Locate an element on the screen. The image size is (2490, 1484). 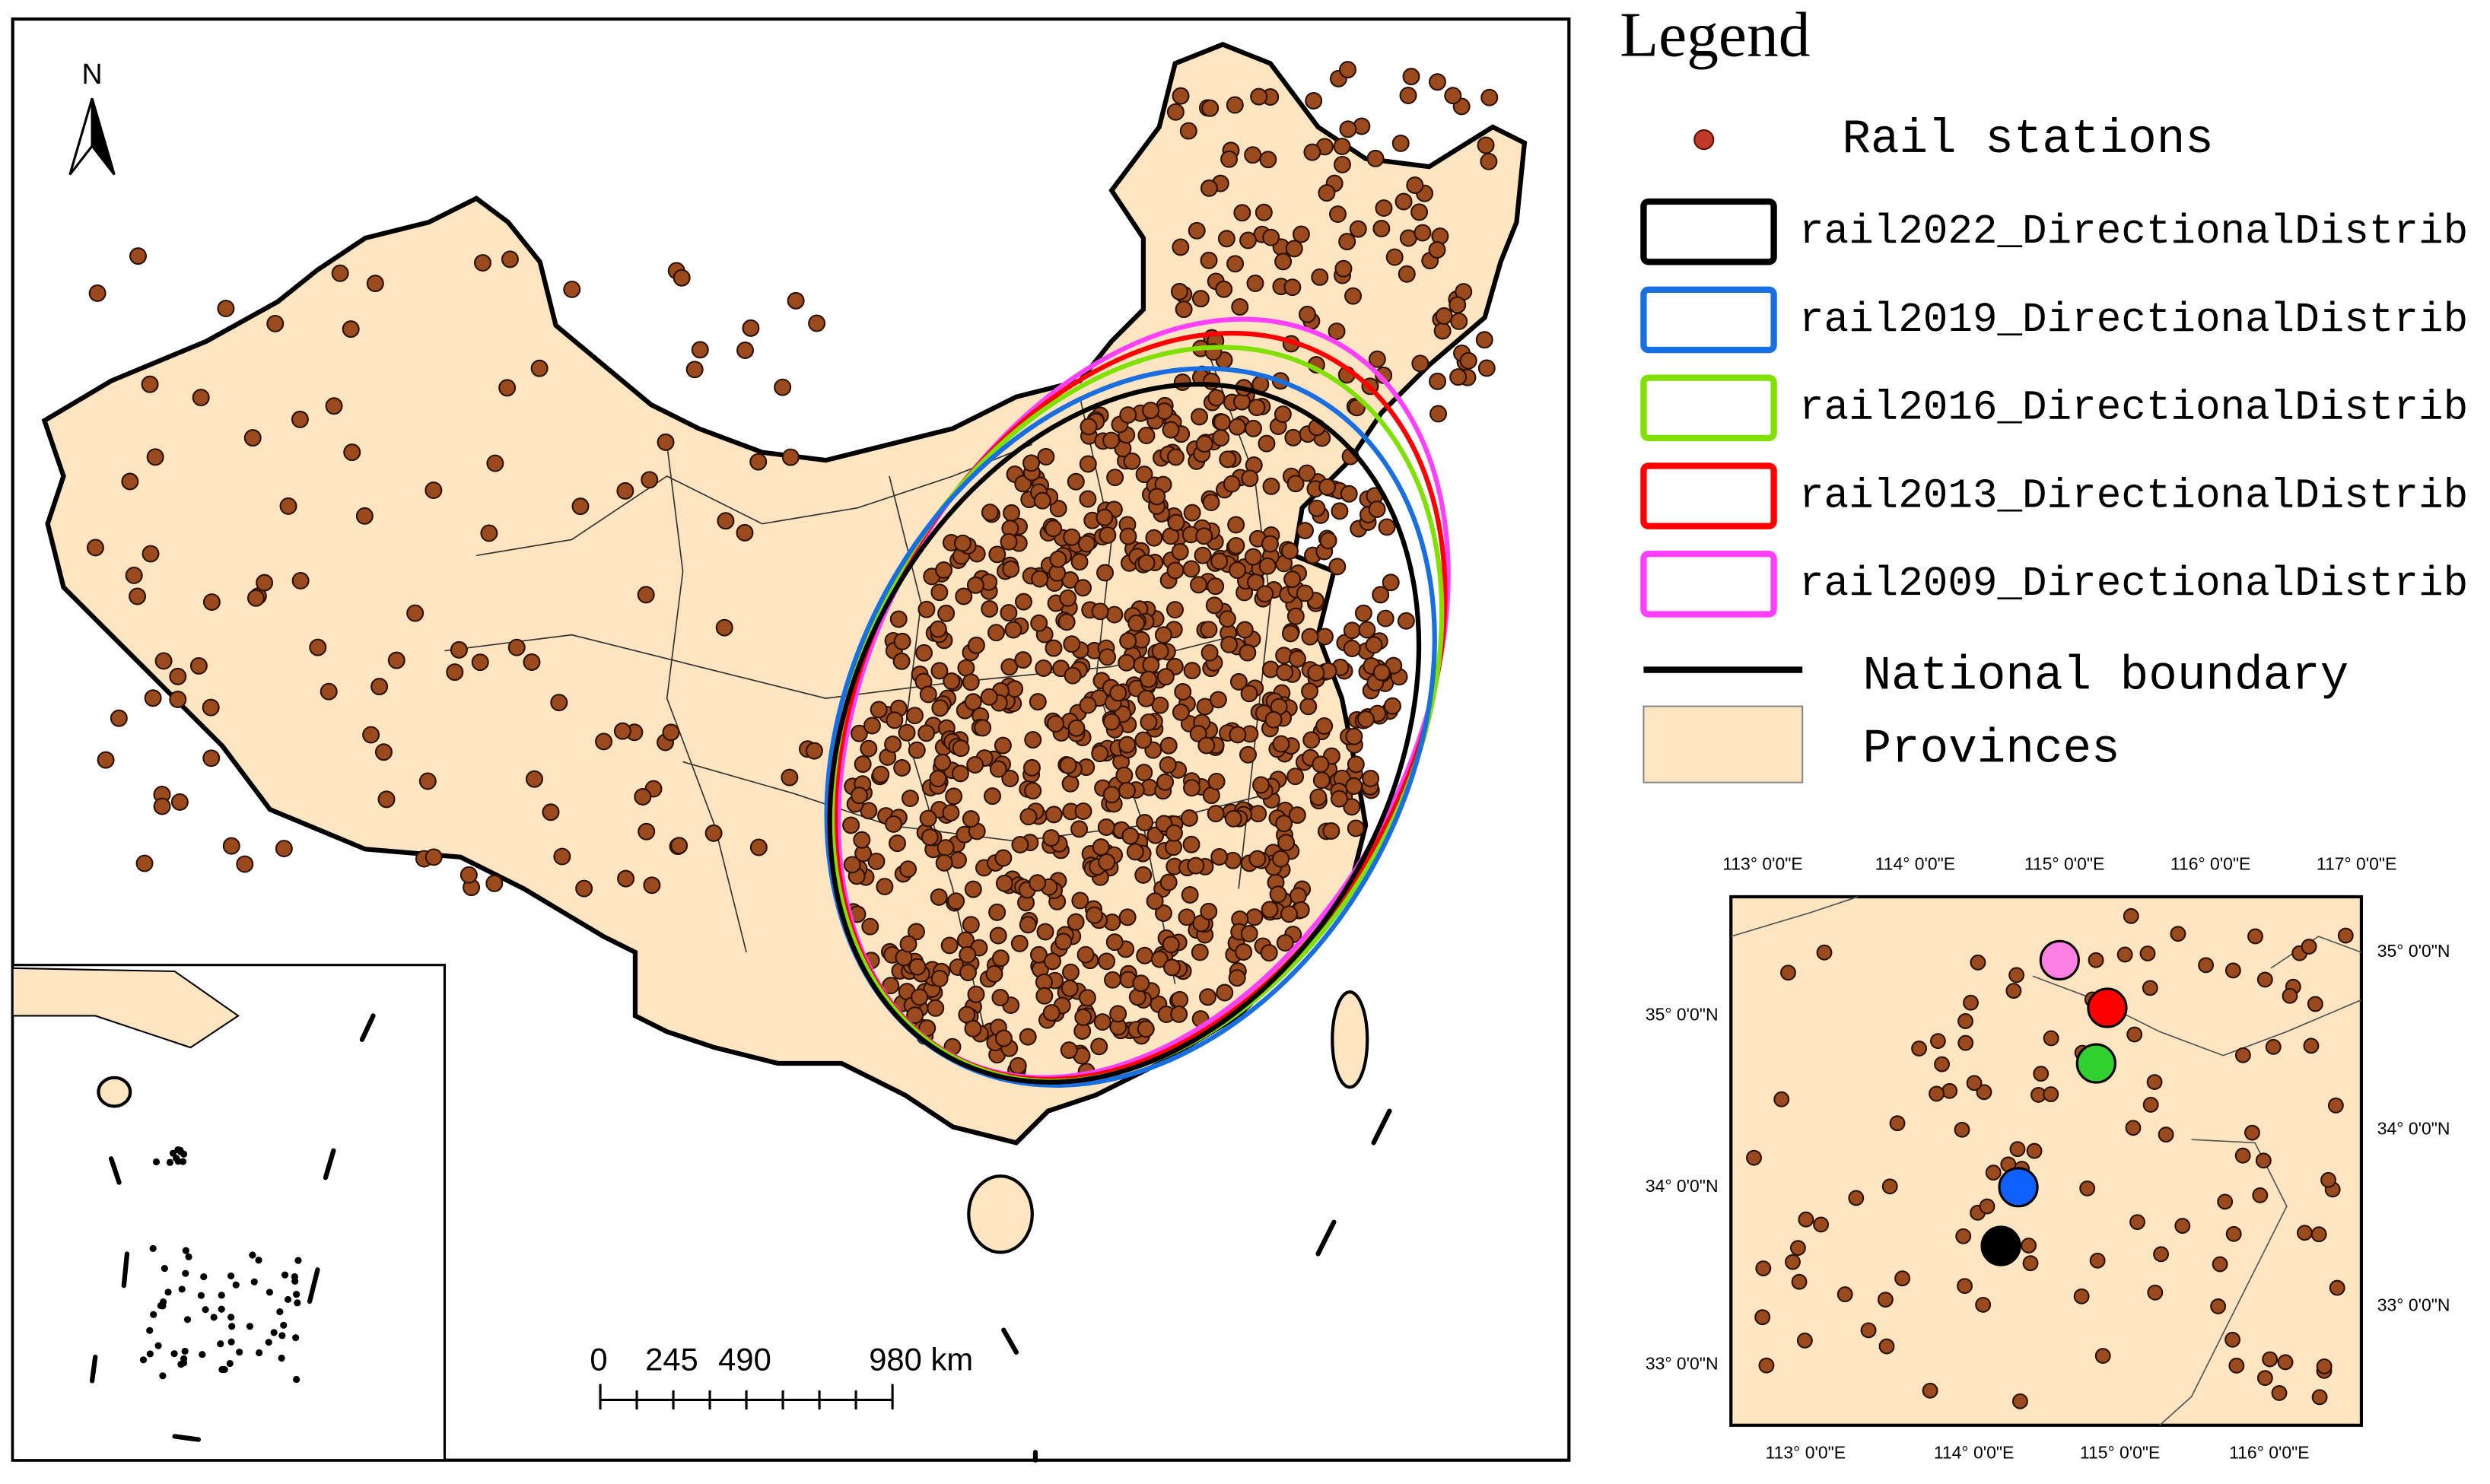
legend-swatch is located at coordinates (1704, 140).